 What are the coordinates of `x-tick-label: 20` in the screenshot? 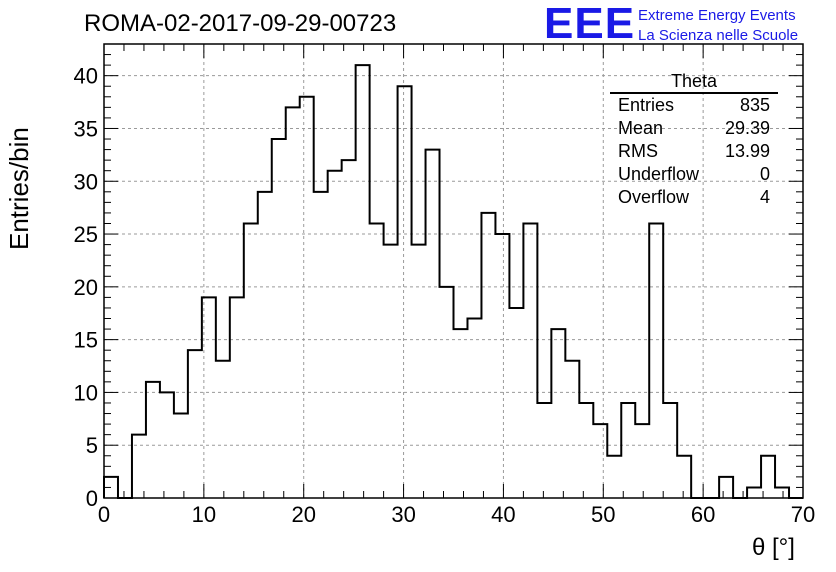 It's located at (303, 514).